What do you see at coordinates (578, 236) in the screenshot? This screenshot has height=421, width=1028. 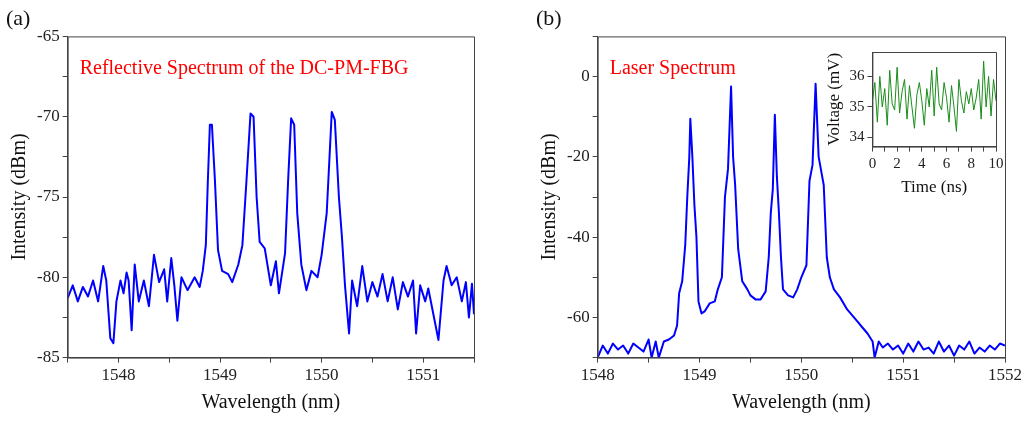 I see `y-tick-label: -40` at bounding box center [578, 236].